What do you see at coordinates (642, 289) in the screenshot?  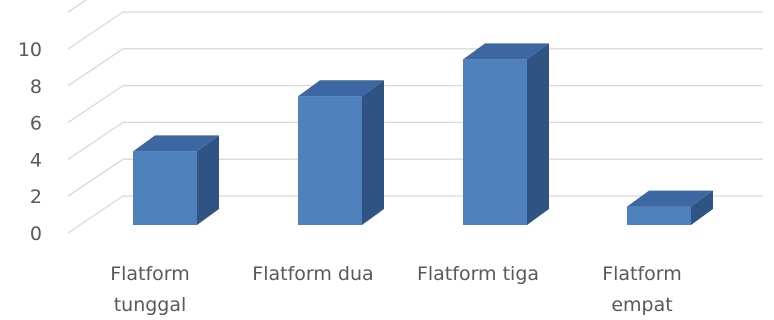 I see `category-label: Flatform empat` at bounding box center [642, 289].